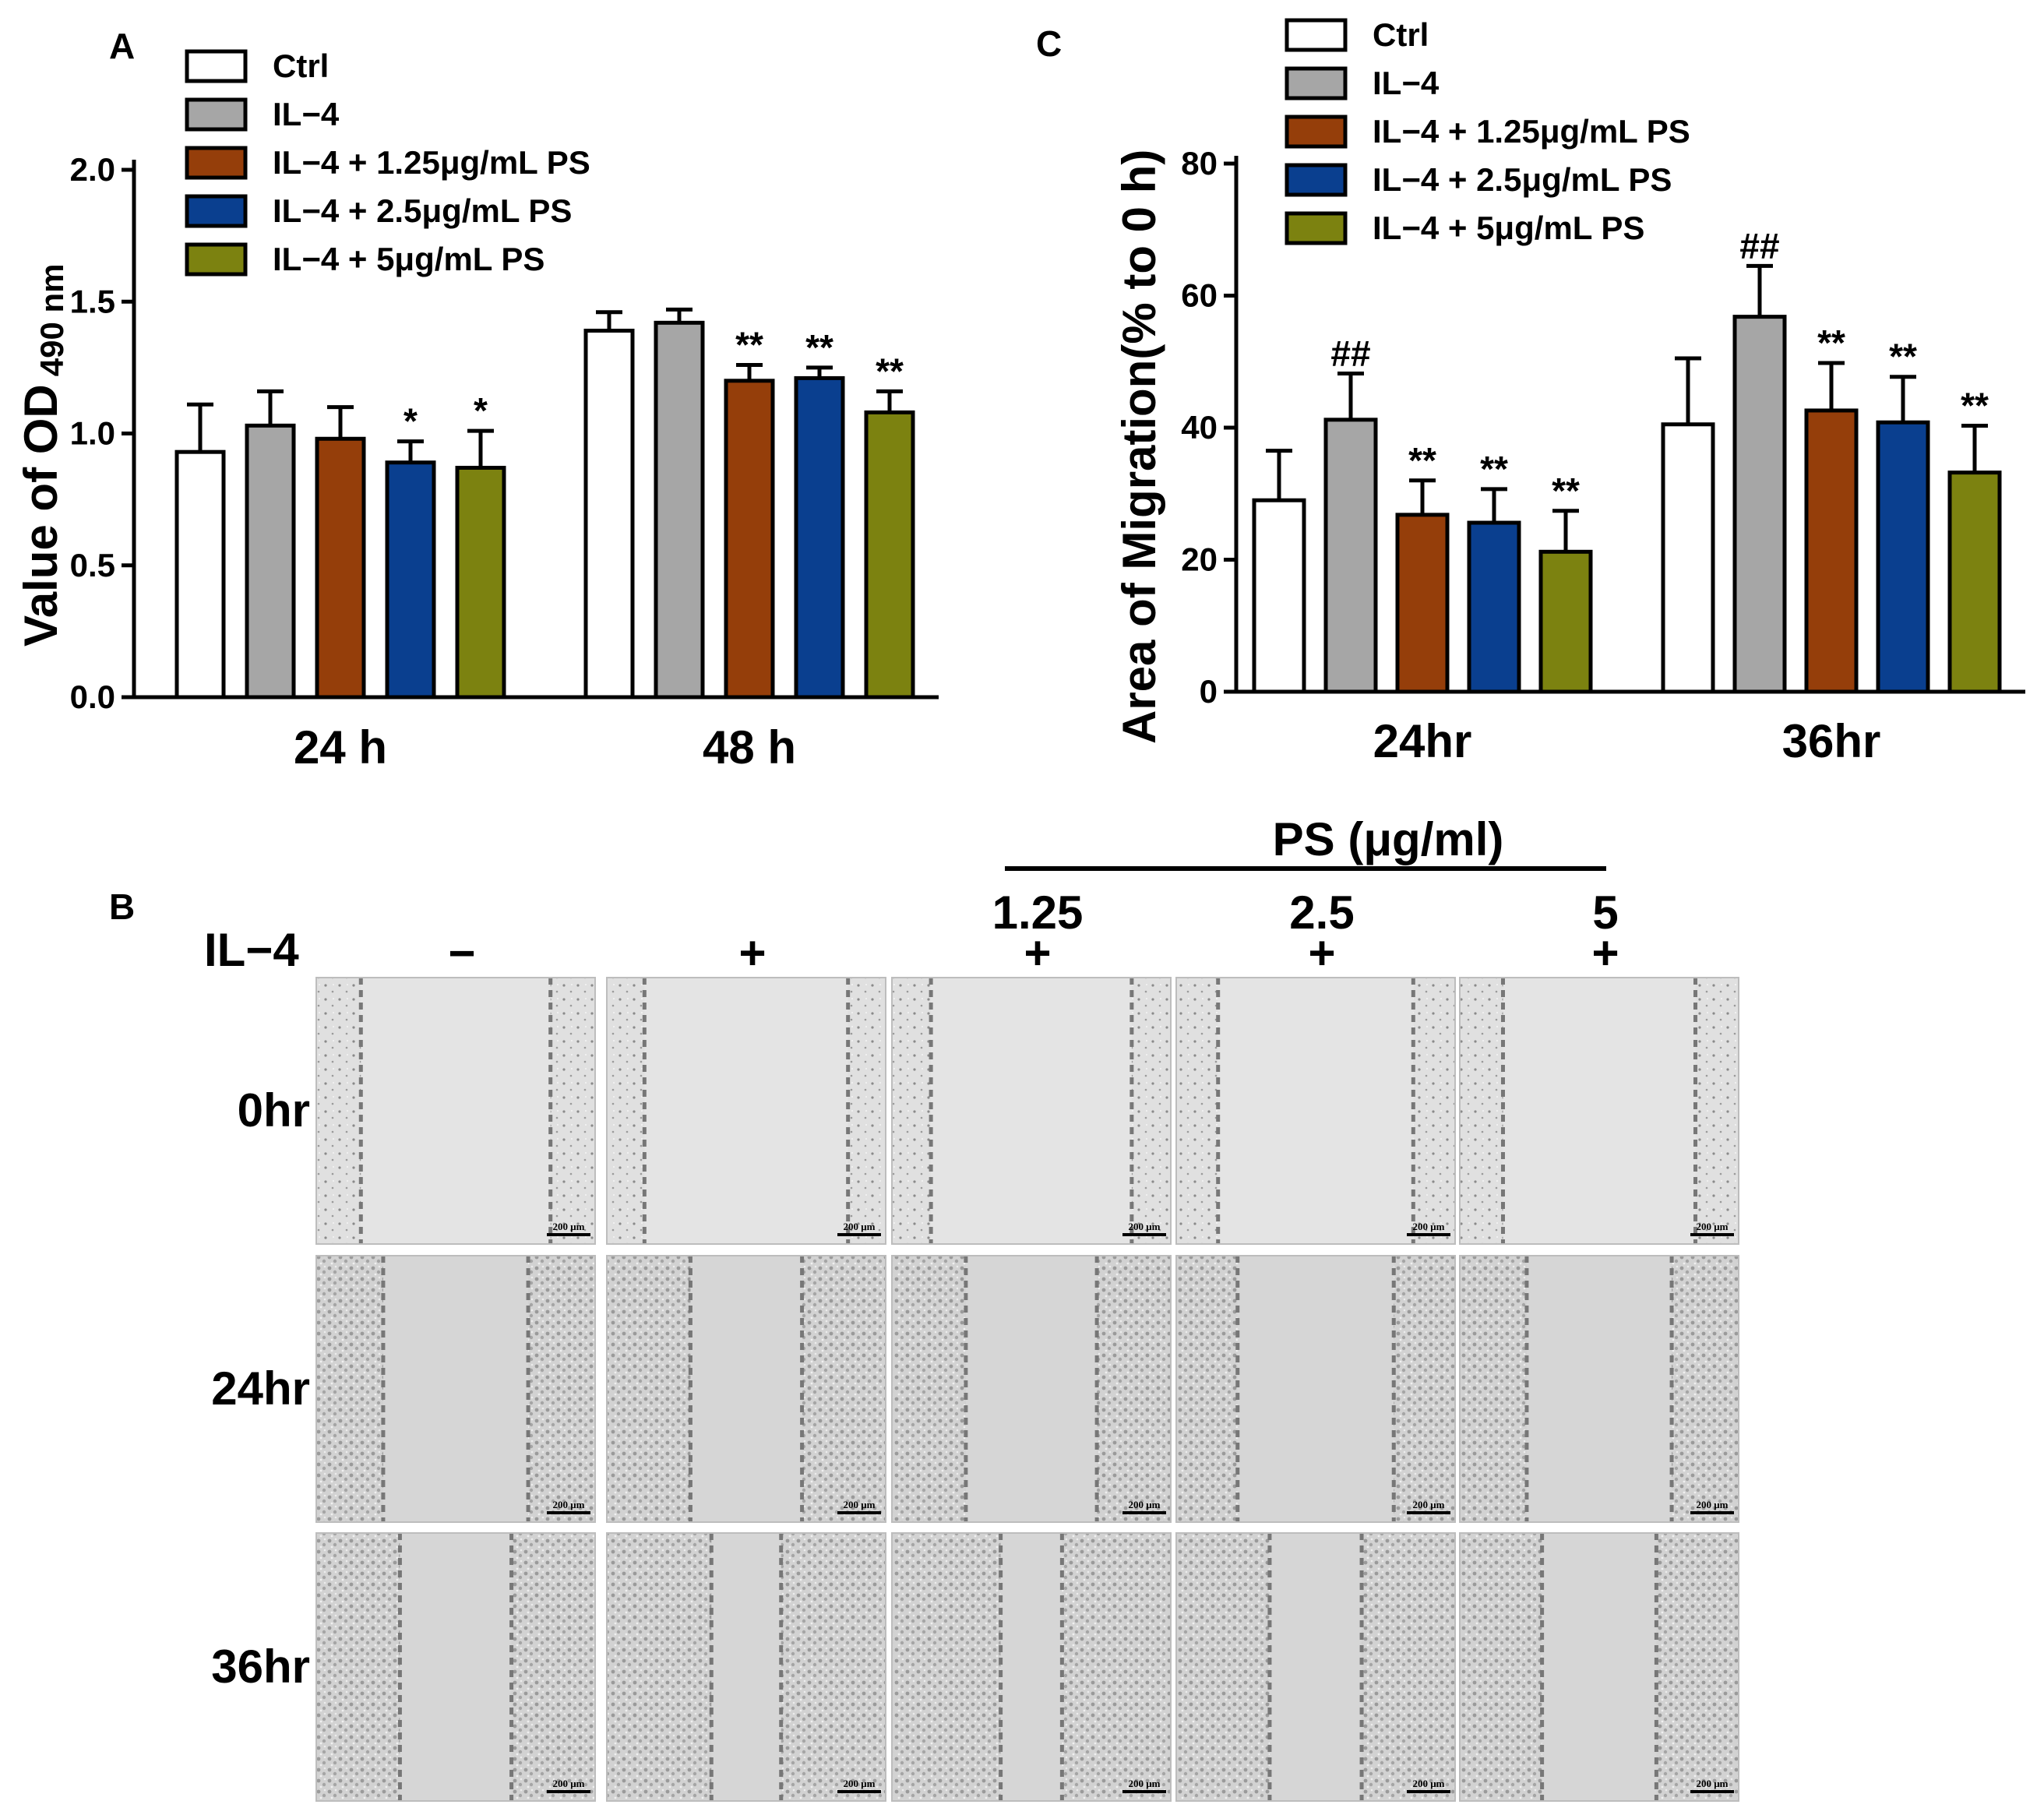  I want to click on c-sig-1-1: ##, so click(1759, 245).